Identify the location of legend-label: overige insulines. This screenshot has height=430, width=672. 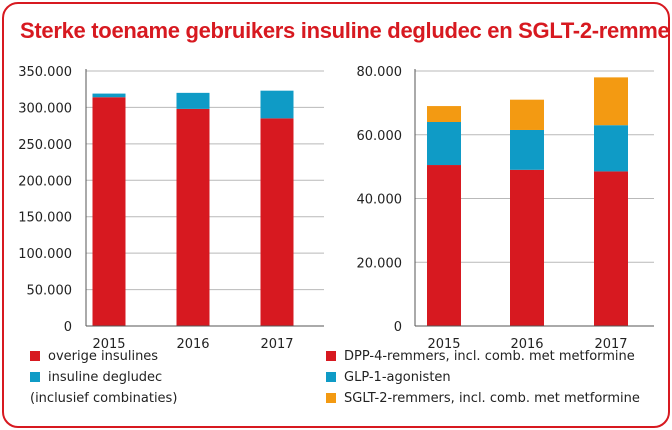
(103, 356).